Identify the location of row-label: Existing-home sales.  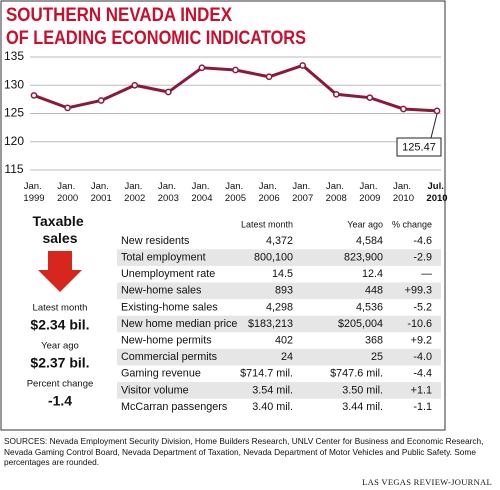
(169, 307).